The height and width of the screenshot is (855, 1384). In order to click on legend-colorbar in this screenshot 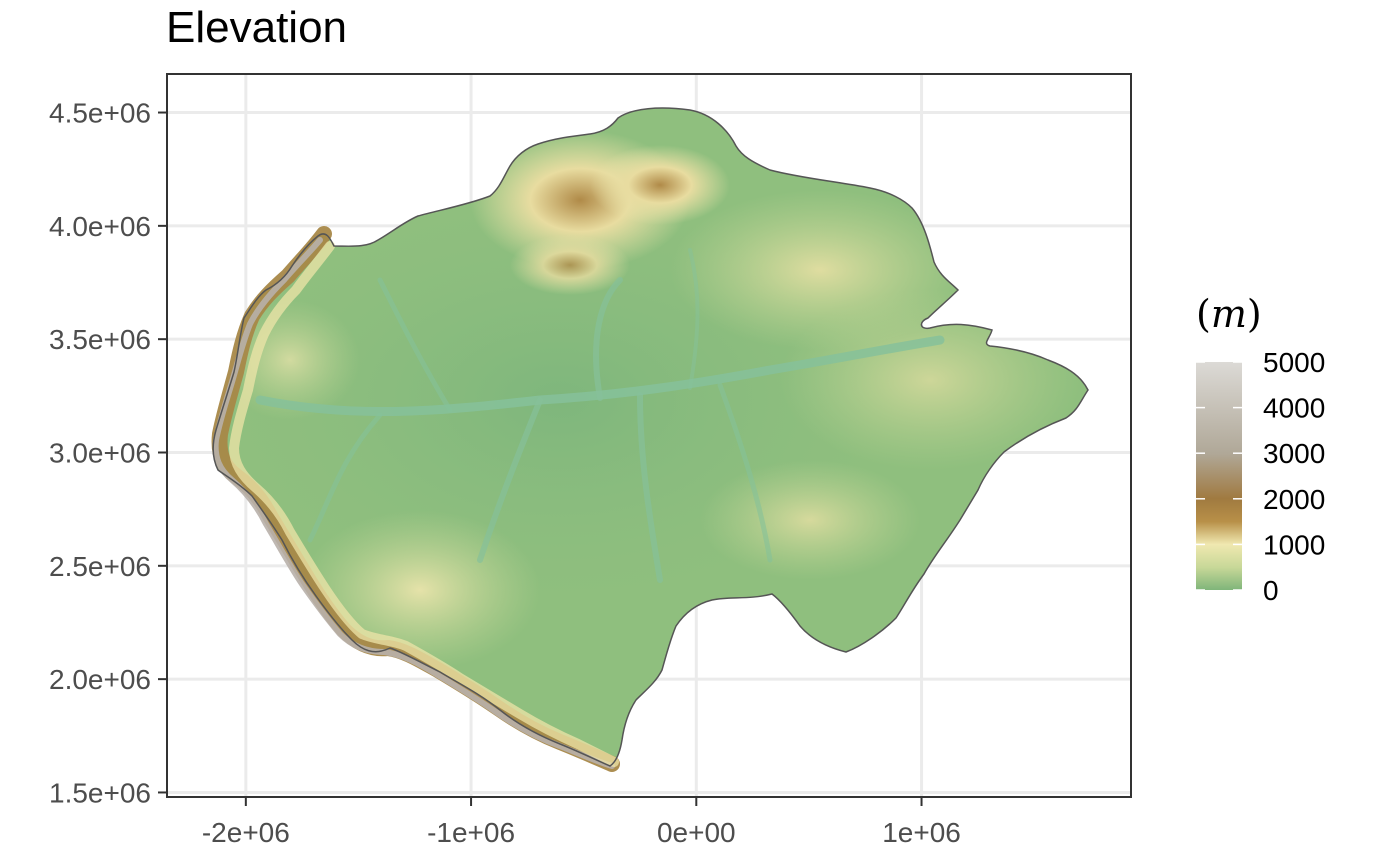, I will do `click(1219, 476)`.